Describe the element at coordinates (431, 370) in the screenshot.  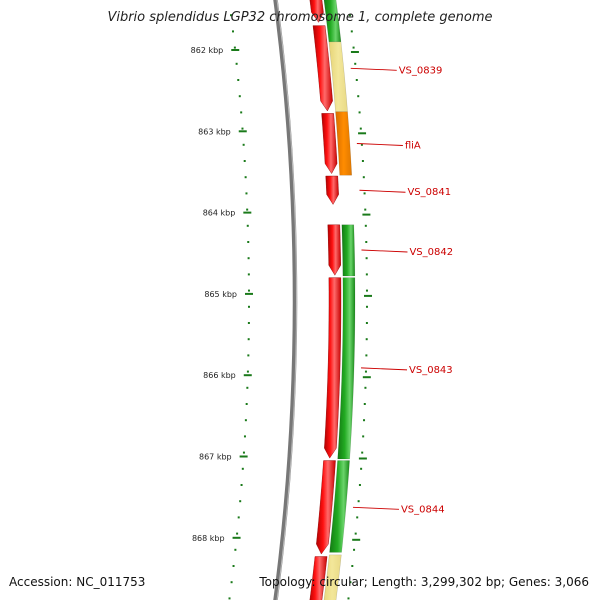
I see `gene-label-4: VS_0843` at that location.